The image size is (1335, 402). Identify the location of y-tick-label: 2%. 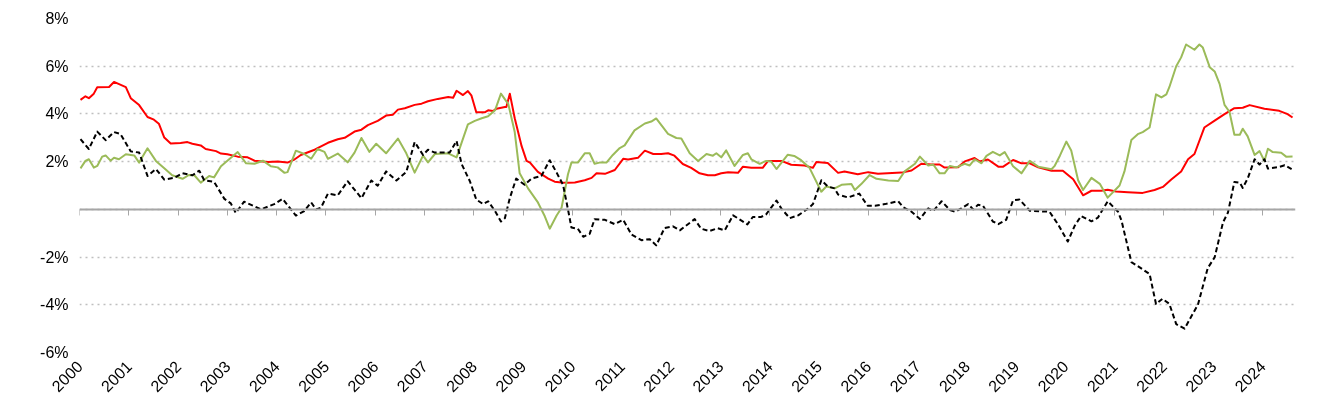
(57, 162).